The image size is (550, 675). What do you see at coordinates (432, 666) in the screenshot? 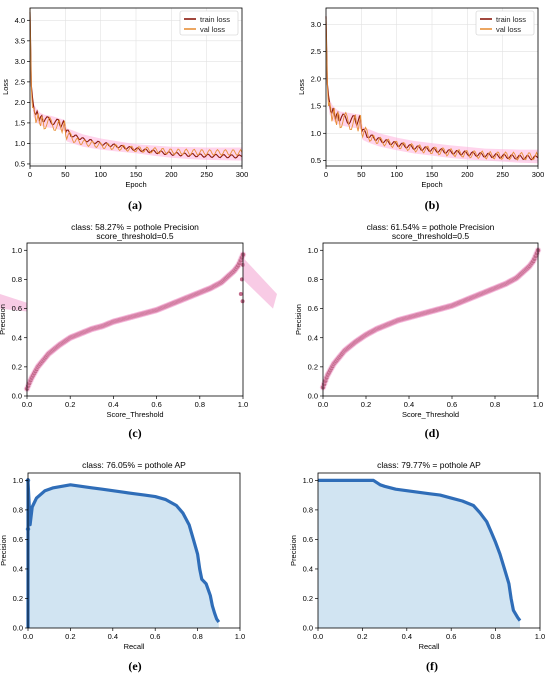
I see `caption-f: (f)` at bounding box center [432, 666].